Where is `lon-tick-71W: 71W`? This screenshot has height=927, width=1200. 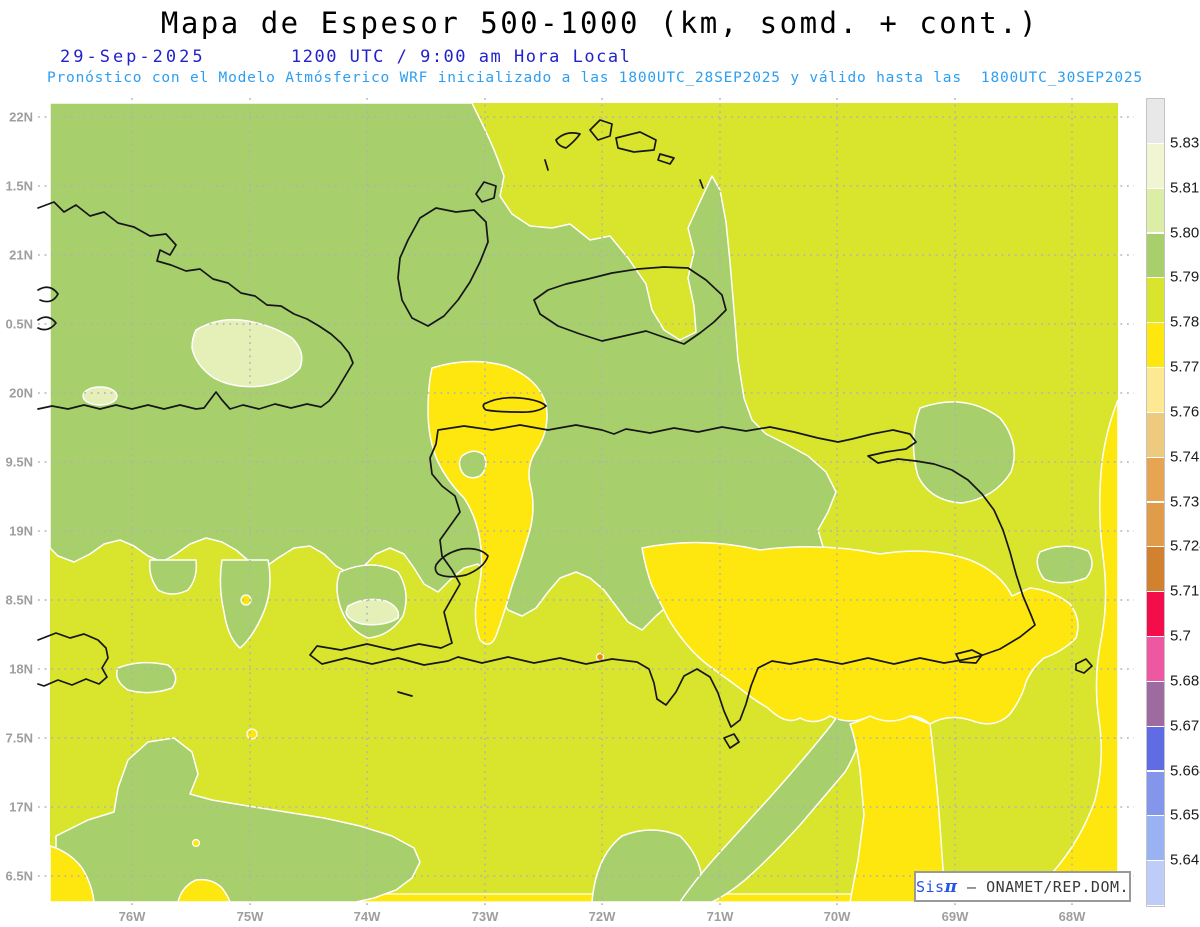 lon-tick-71W: 71W is located at coordinates (720, 916).